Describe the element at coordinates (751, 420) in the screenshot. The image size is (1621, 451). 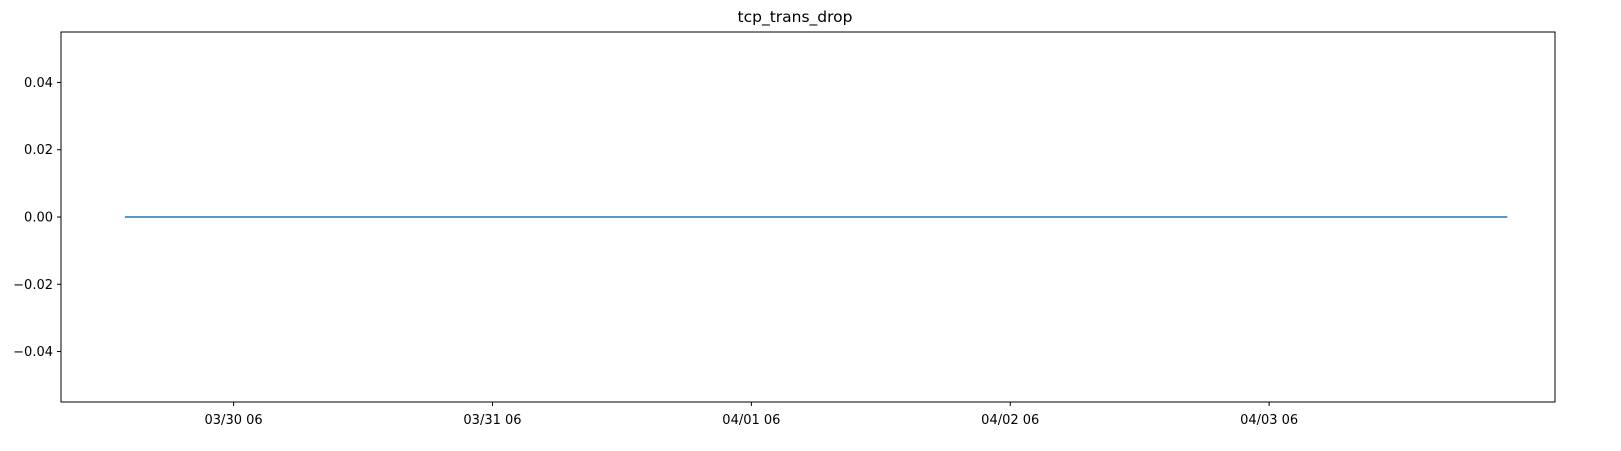
I see `x-tick-label: 04/01 06` at that location.